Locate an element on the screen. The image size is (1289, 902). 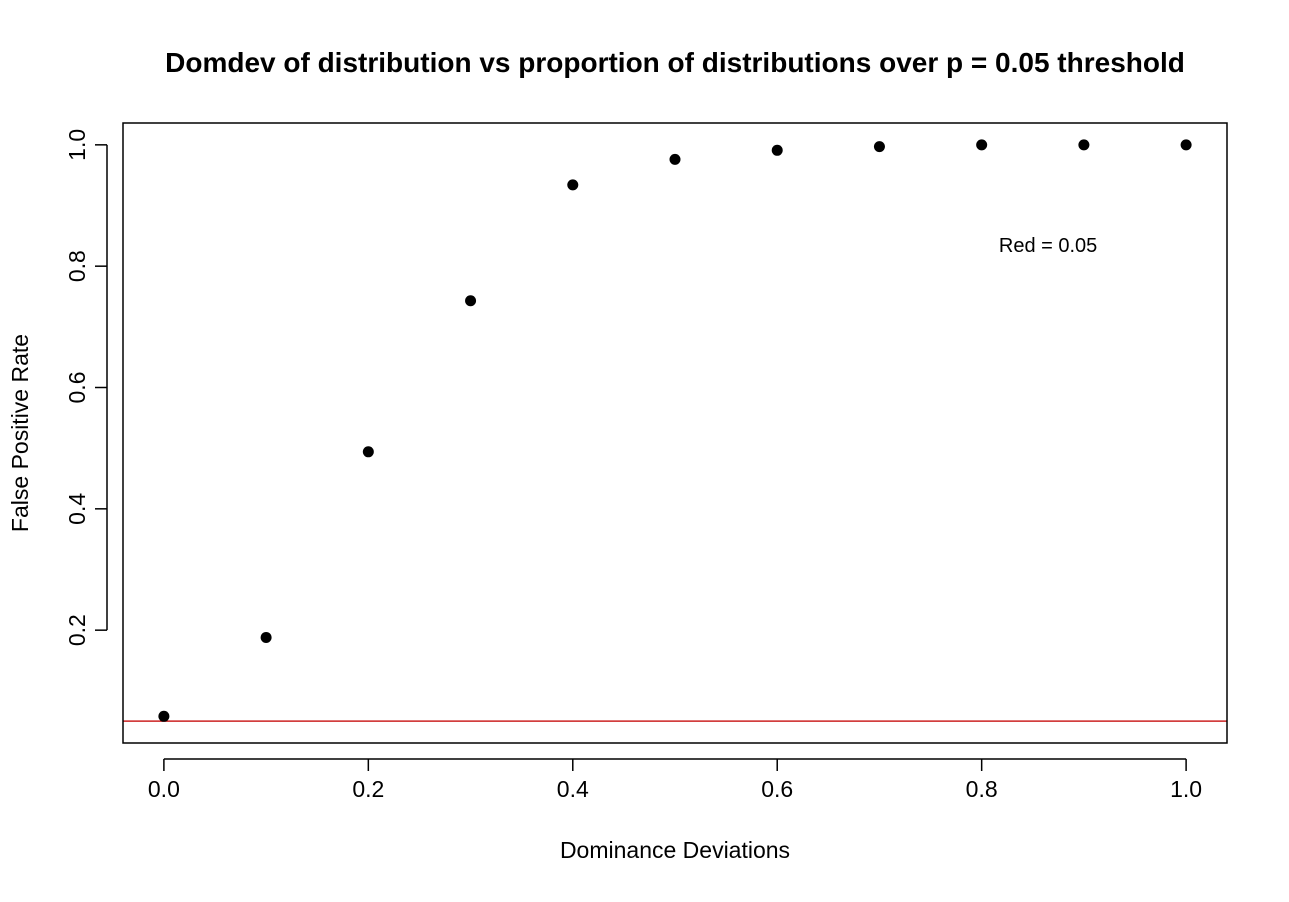
x-tick-label: 0.8 is located at coordinates (982, 789).